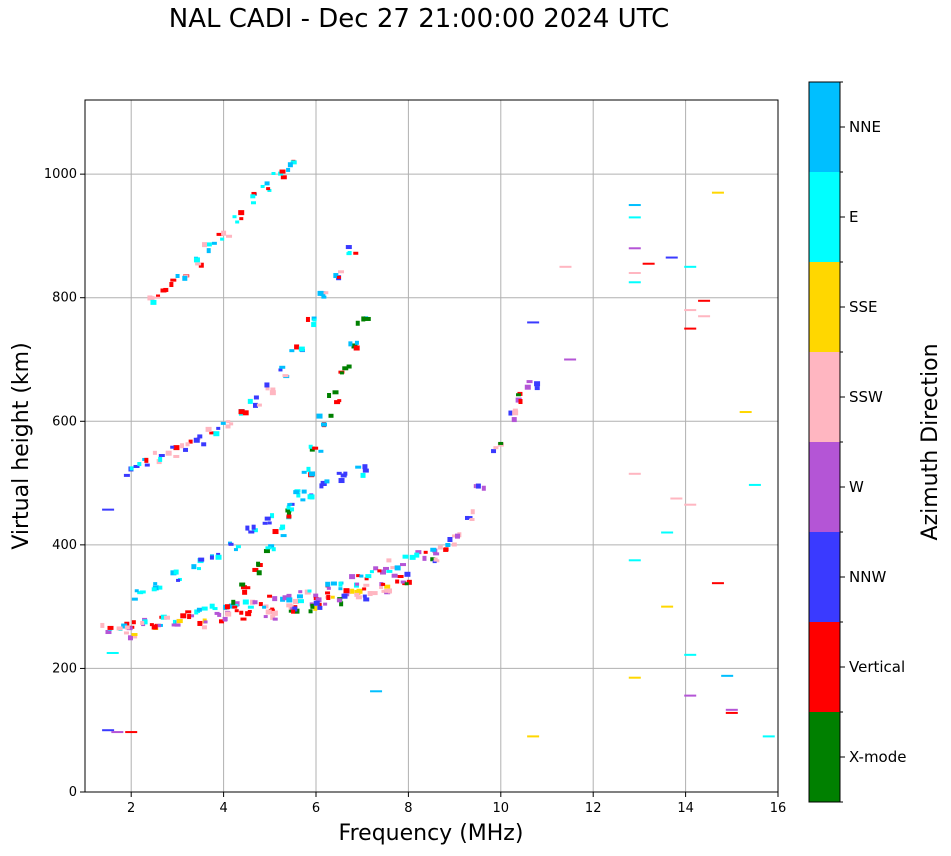  Describe the element at coordinates (408, 808) in the screenshot. I see `x-tick-label: 8` at that location.